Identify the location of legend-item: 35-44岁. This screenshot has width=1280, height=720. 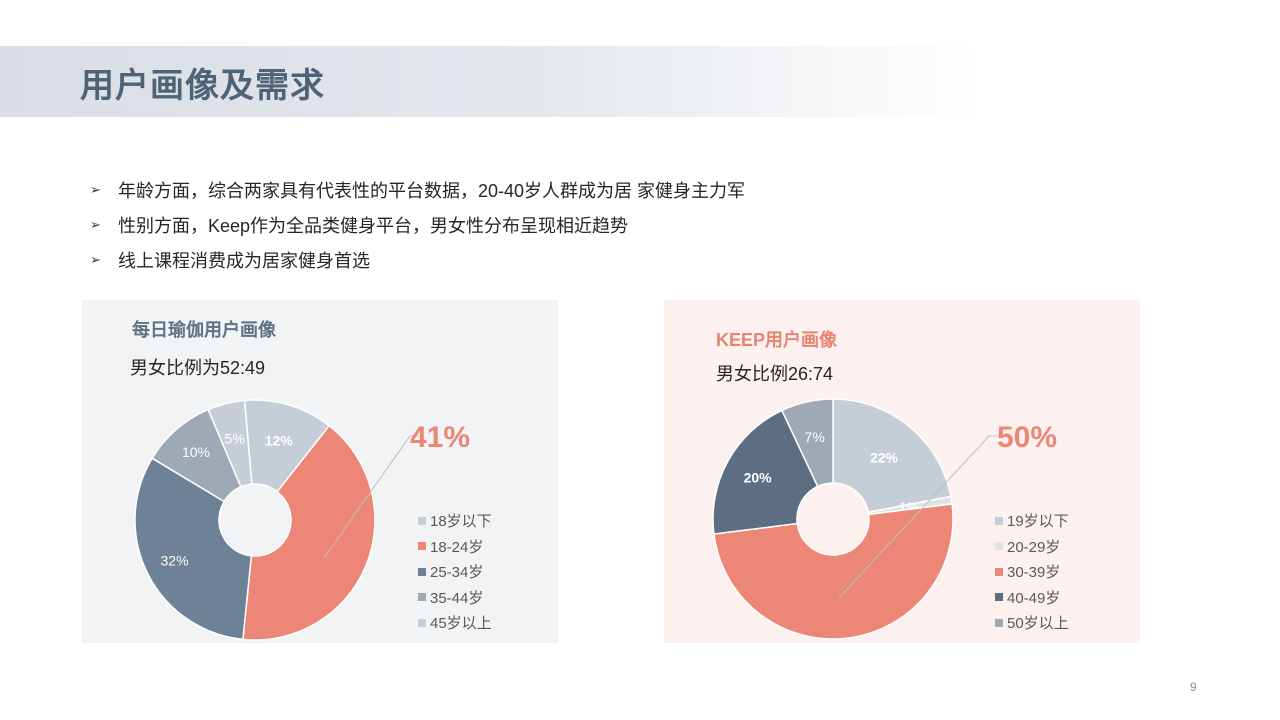
(455, 598).